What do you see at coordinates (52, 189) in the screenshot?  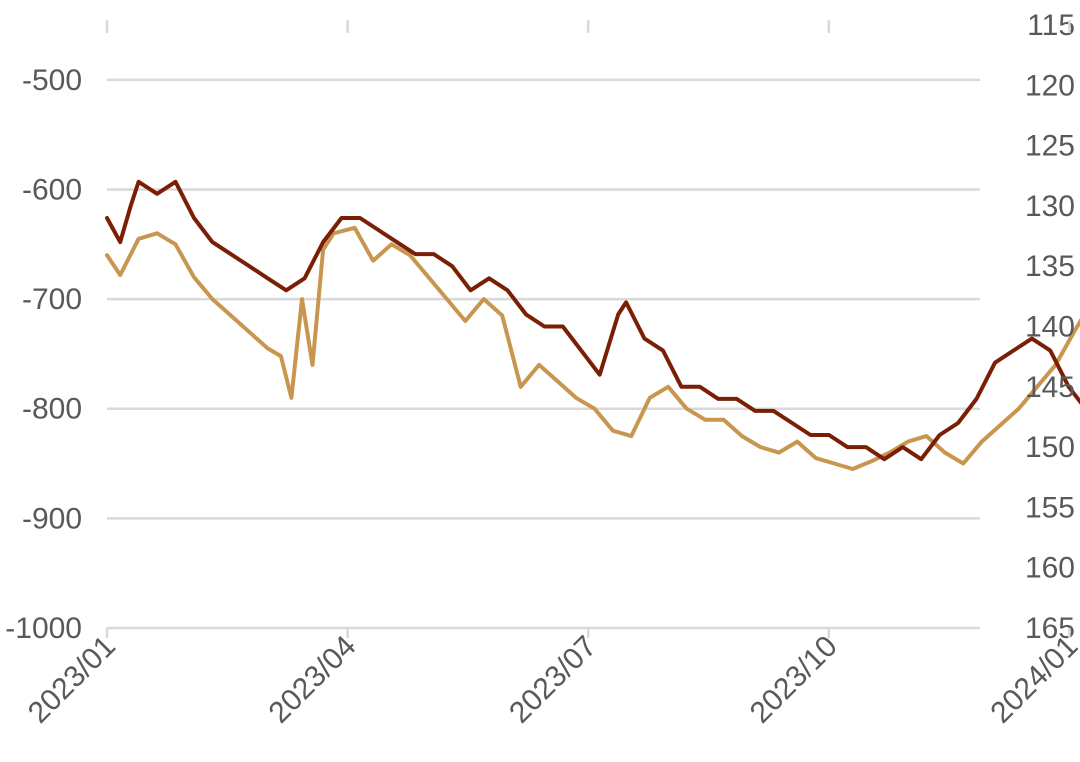 I see `left-y-tick-label: -600` at bounding box center [52, 189].